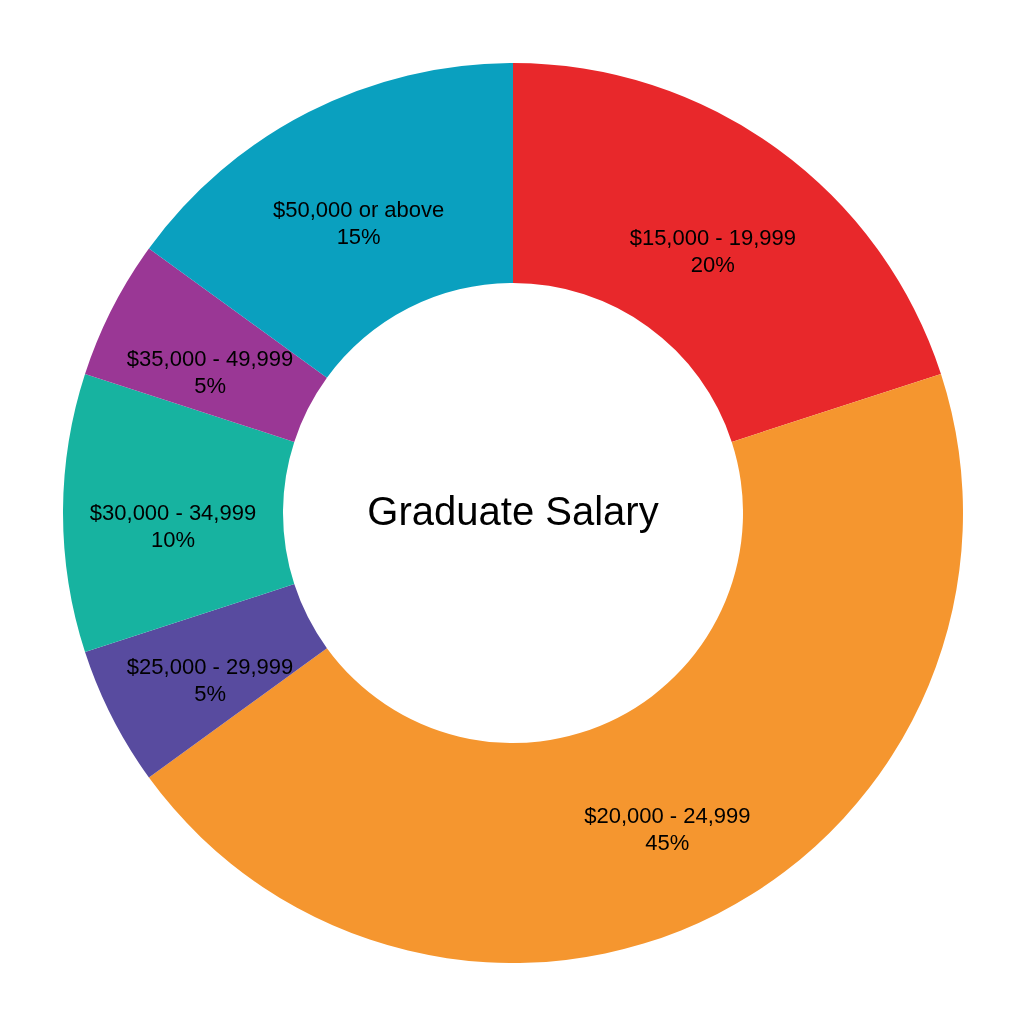 Image resolution: width=1027 pixels, height=1027 pixels. What do you see at coordinates (210, 358) in the screenshot?
I see `slice-label: $35,000 - 49,999` at bounding box center [210, 358].